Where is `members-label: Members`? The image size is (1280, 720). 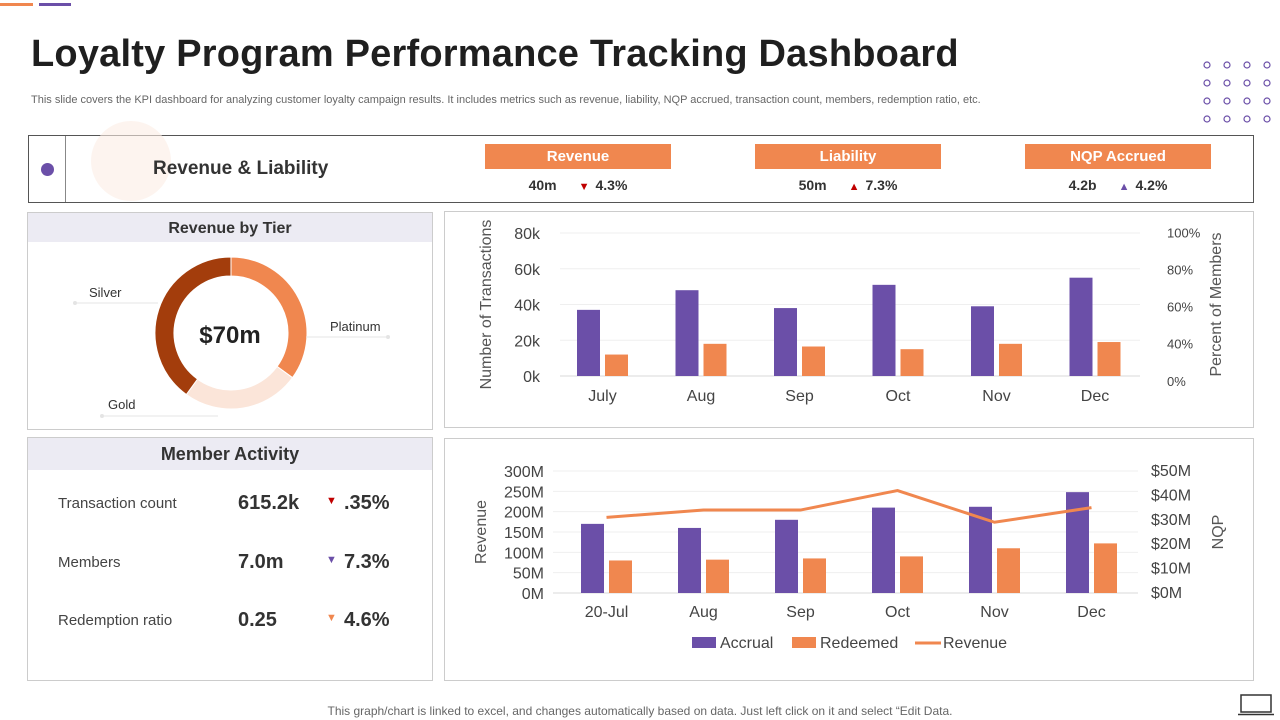
members-label: Members is located at coordinates (89, 562).